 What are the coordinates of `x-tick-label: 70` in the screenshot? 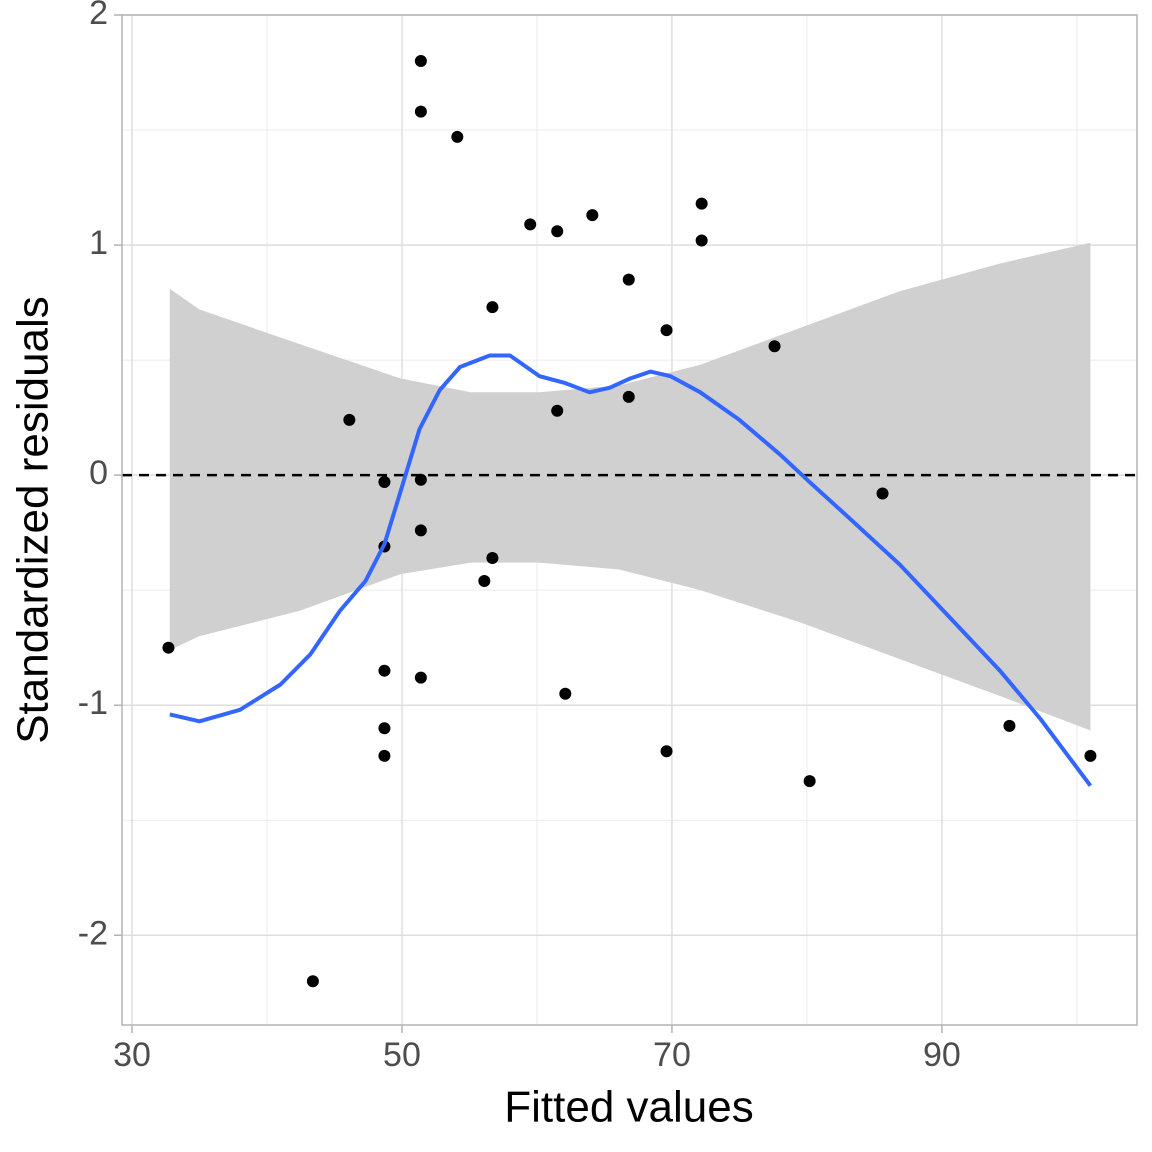 It's located at (672, 1055).